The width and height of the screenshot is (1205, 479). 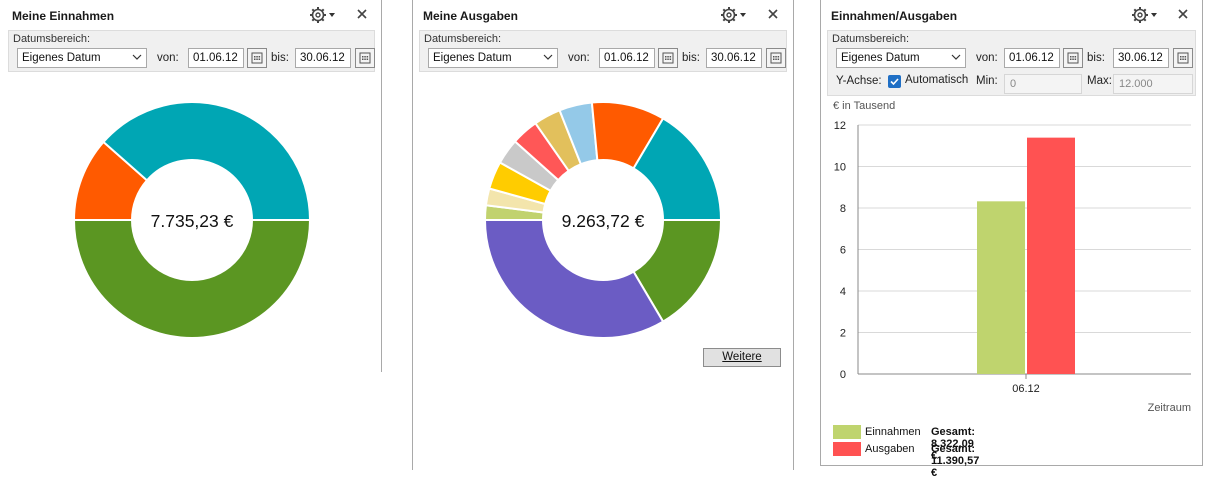 I want to click on y-tick-label: 2, so click(x=843, y=334).